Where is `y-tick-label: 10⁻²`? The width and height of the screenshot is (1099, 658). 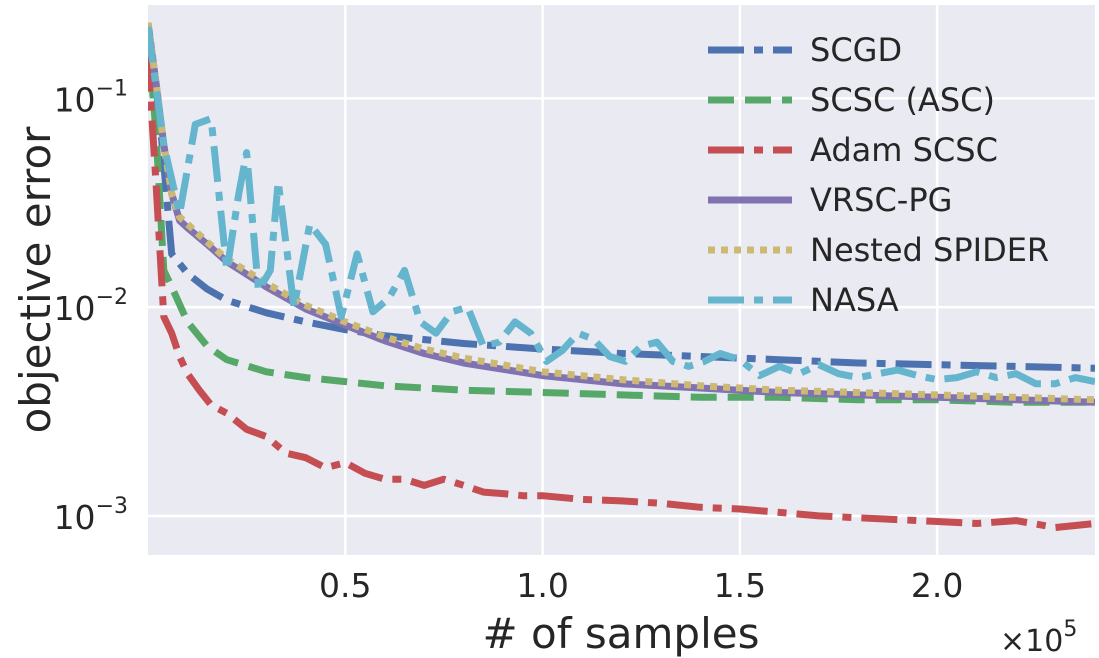 y-tick-label: 10⁻² is located at coordinates (91, 306).